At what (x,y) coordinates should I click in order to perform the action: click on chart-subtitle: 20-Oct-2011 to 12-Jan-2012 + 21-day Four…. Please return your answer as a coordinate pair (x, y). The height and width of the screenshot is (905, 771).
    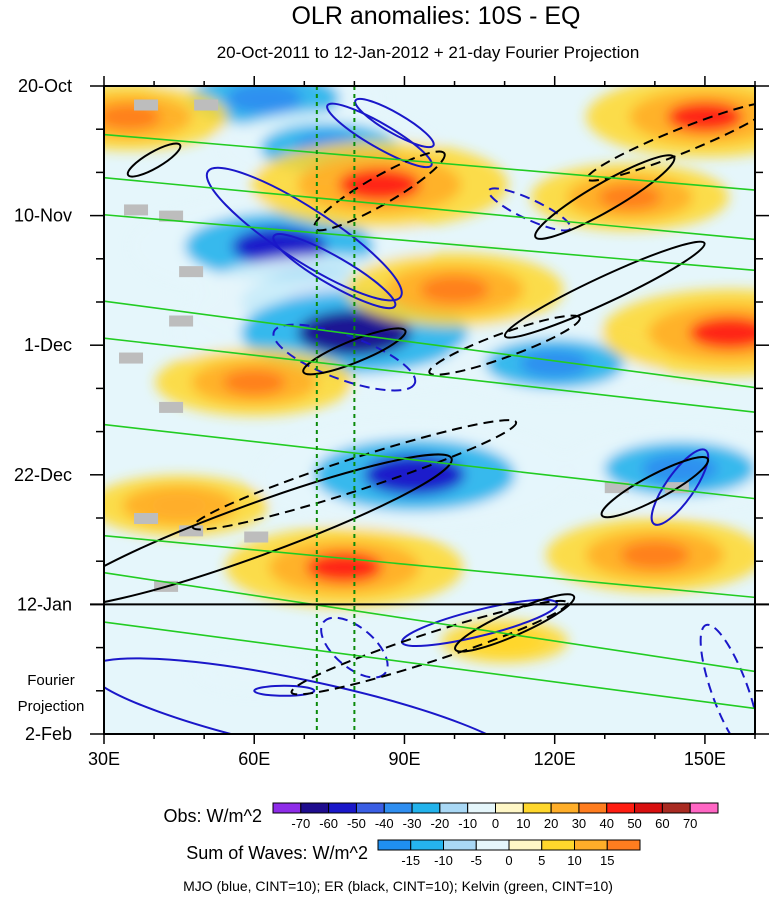
    Looking at the image, I should click on (428, 52).